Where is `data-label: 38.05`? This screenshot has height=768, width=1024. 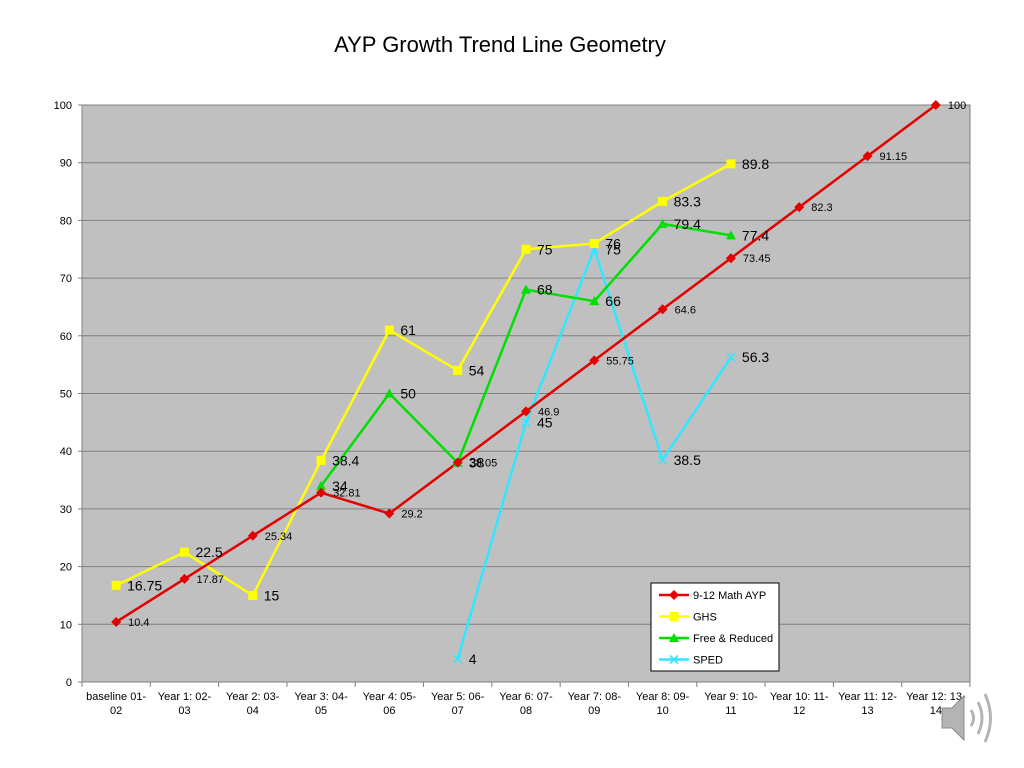
data-label: 38.05 is located at coordinates (484, 463).